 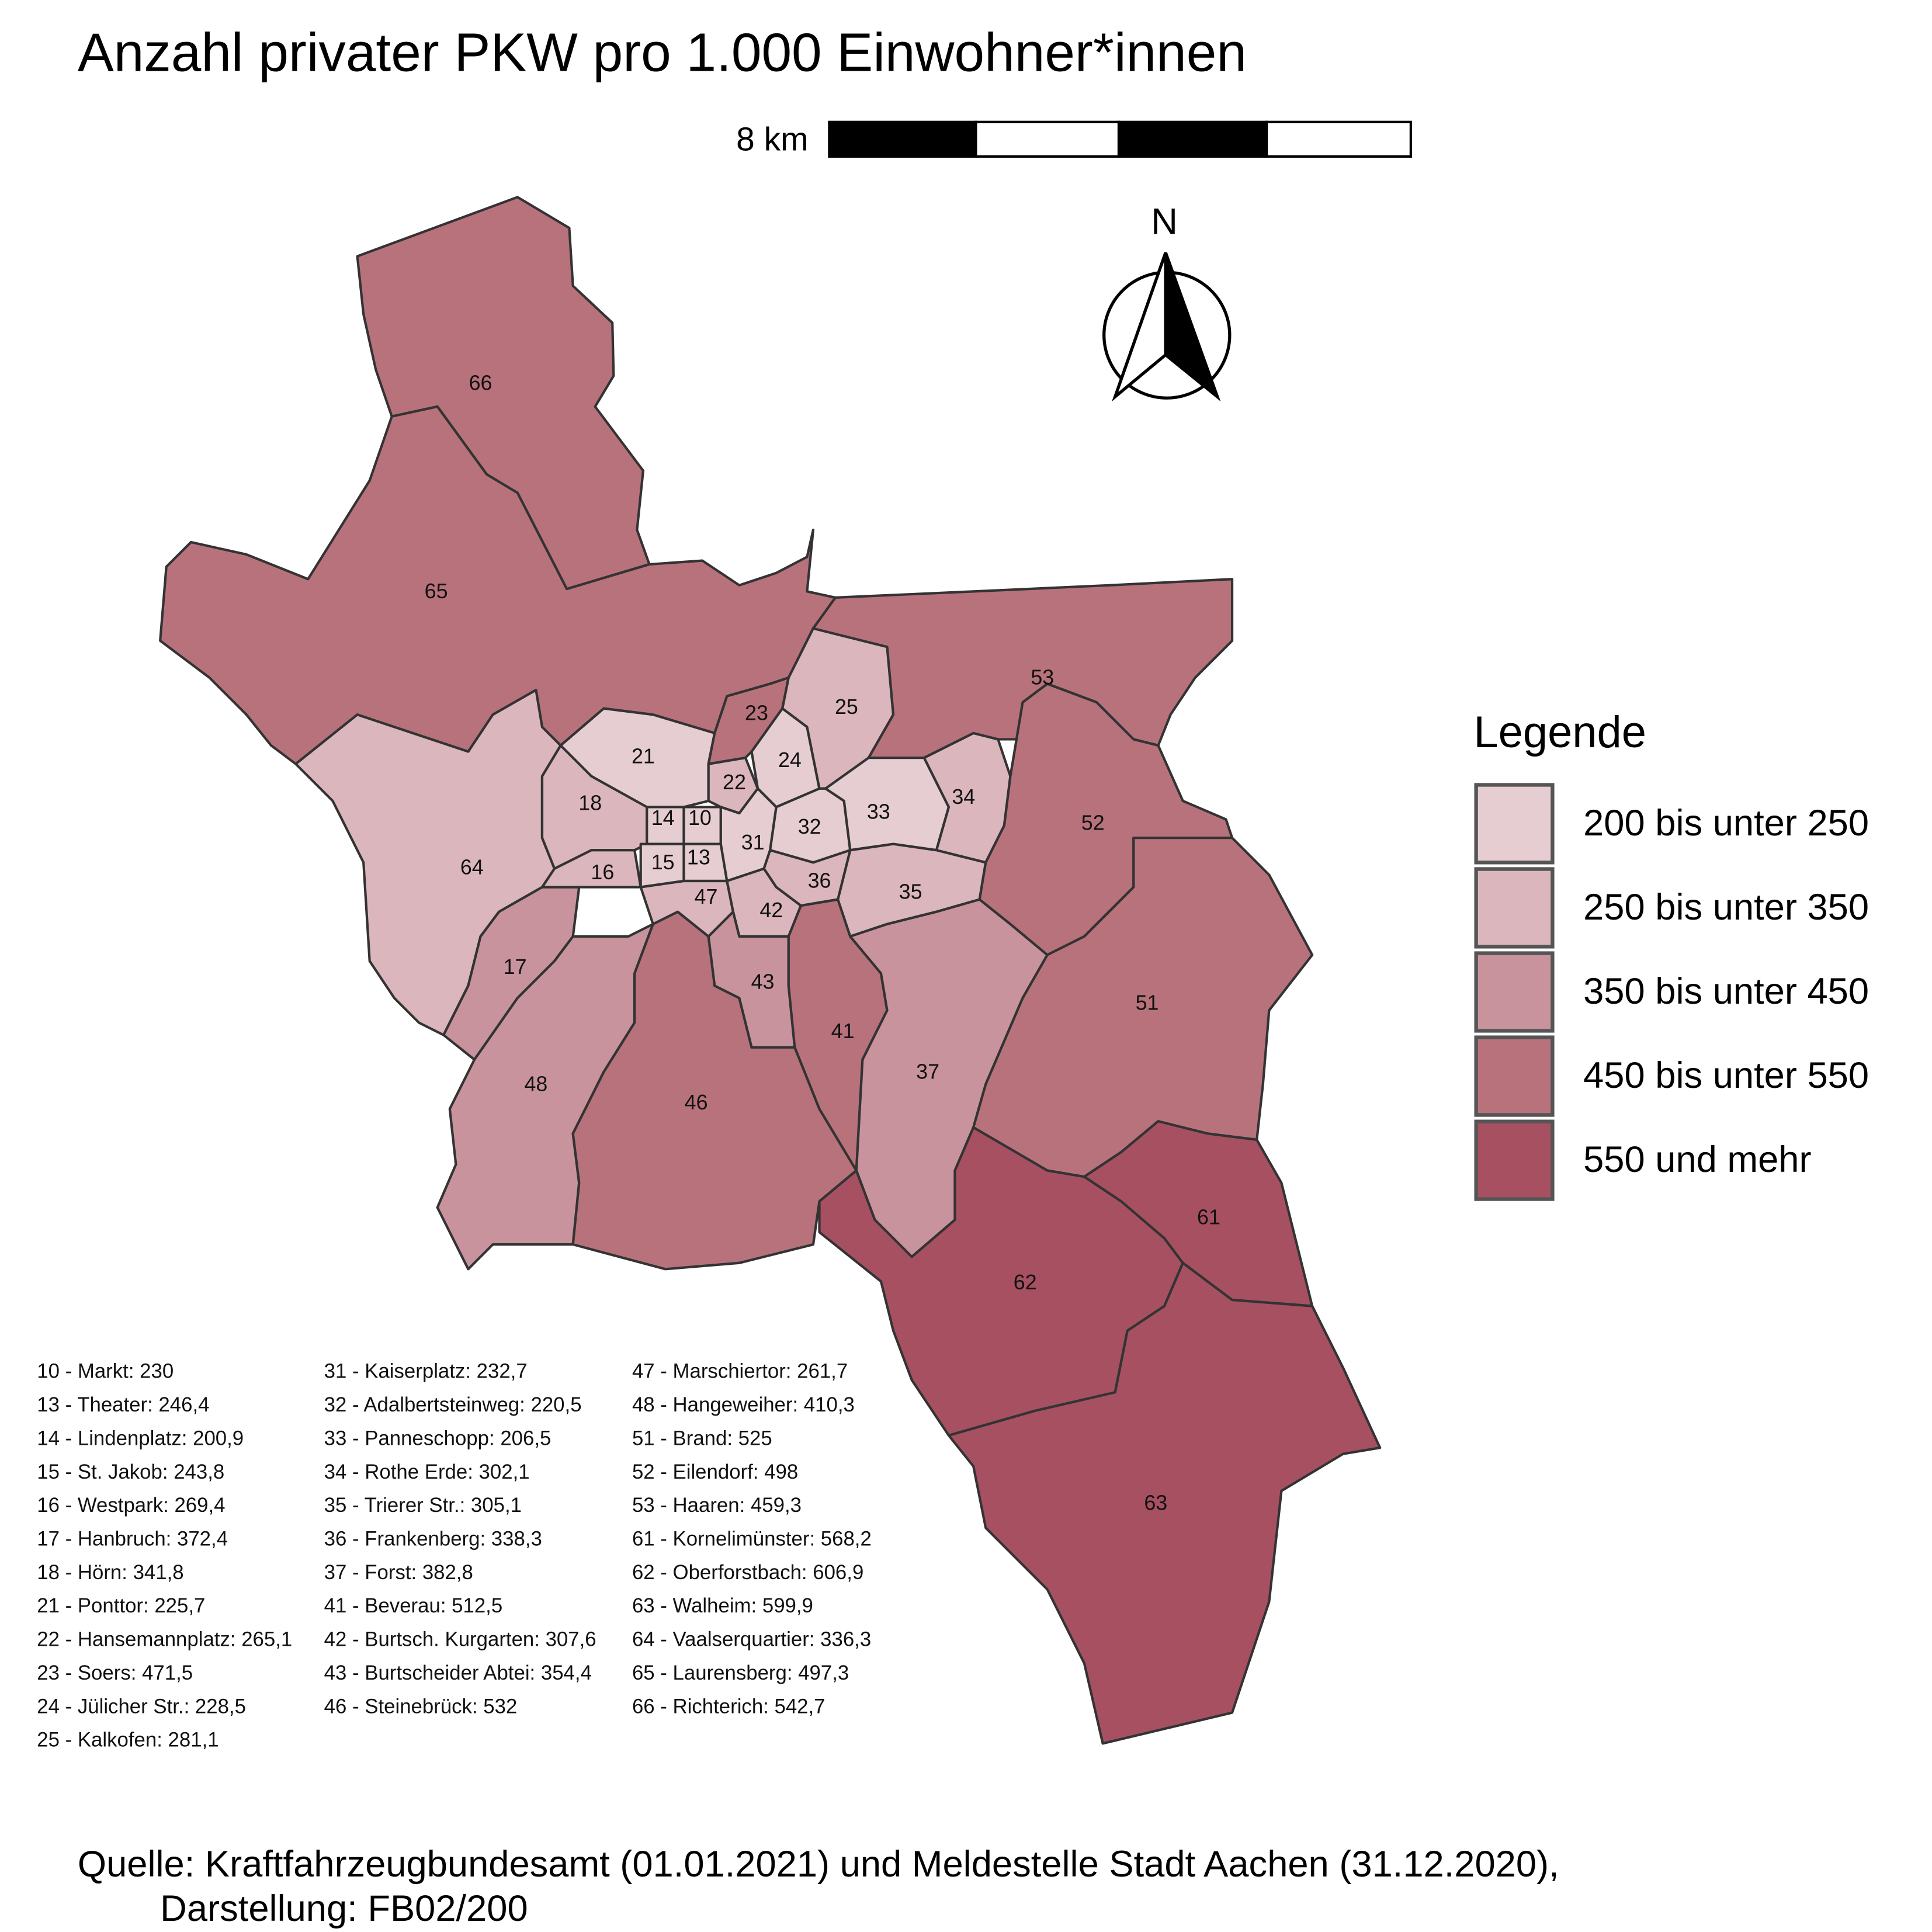 I want to click on district-label: 64, so click(x=472, y=867).